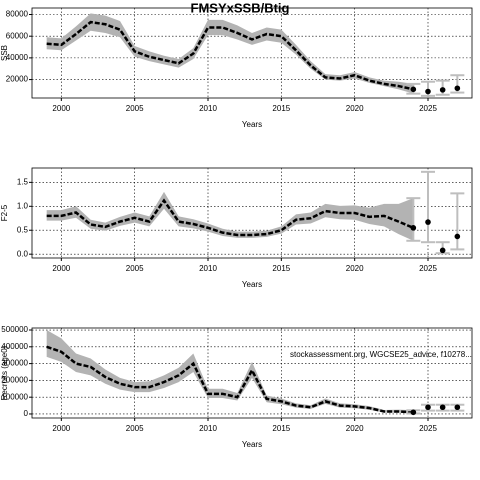  What do you see at coordinates (17, 14) in the screenshot?
I see `y-tick-label: 80000` at bounding box center [17, 14].